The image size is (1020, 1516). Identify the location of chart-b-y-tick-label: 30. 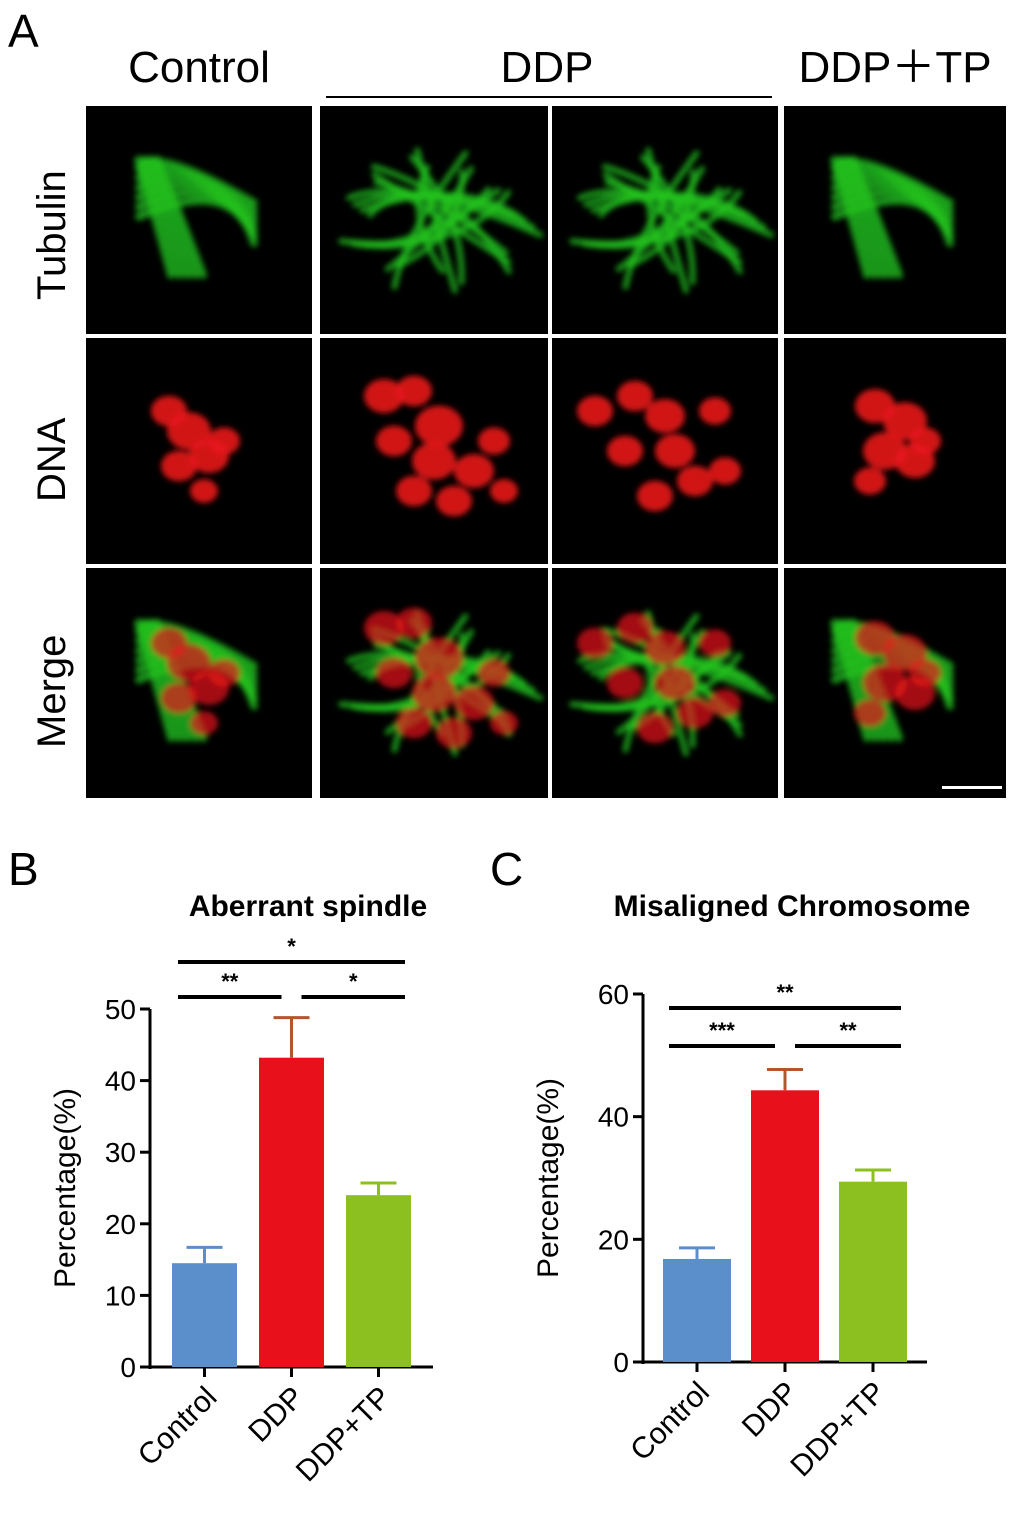
(120, 1152).